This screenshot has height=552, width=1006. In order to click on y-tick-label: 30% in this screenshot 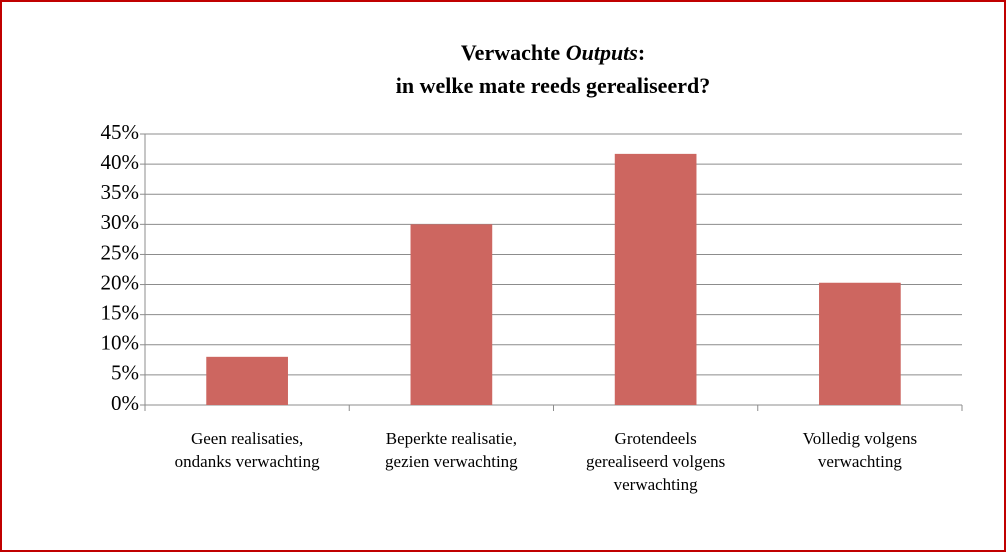, I will do `click(120, 222)`.